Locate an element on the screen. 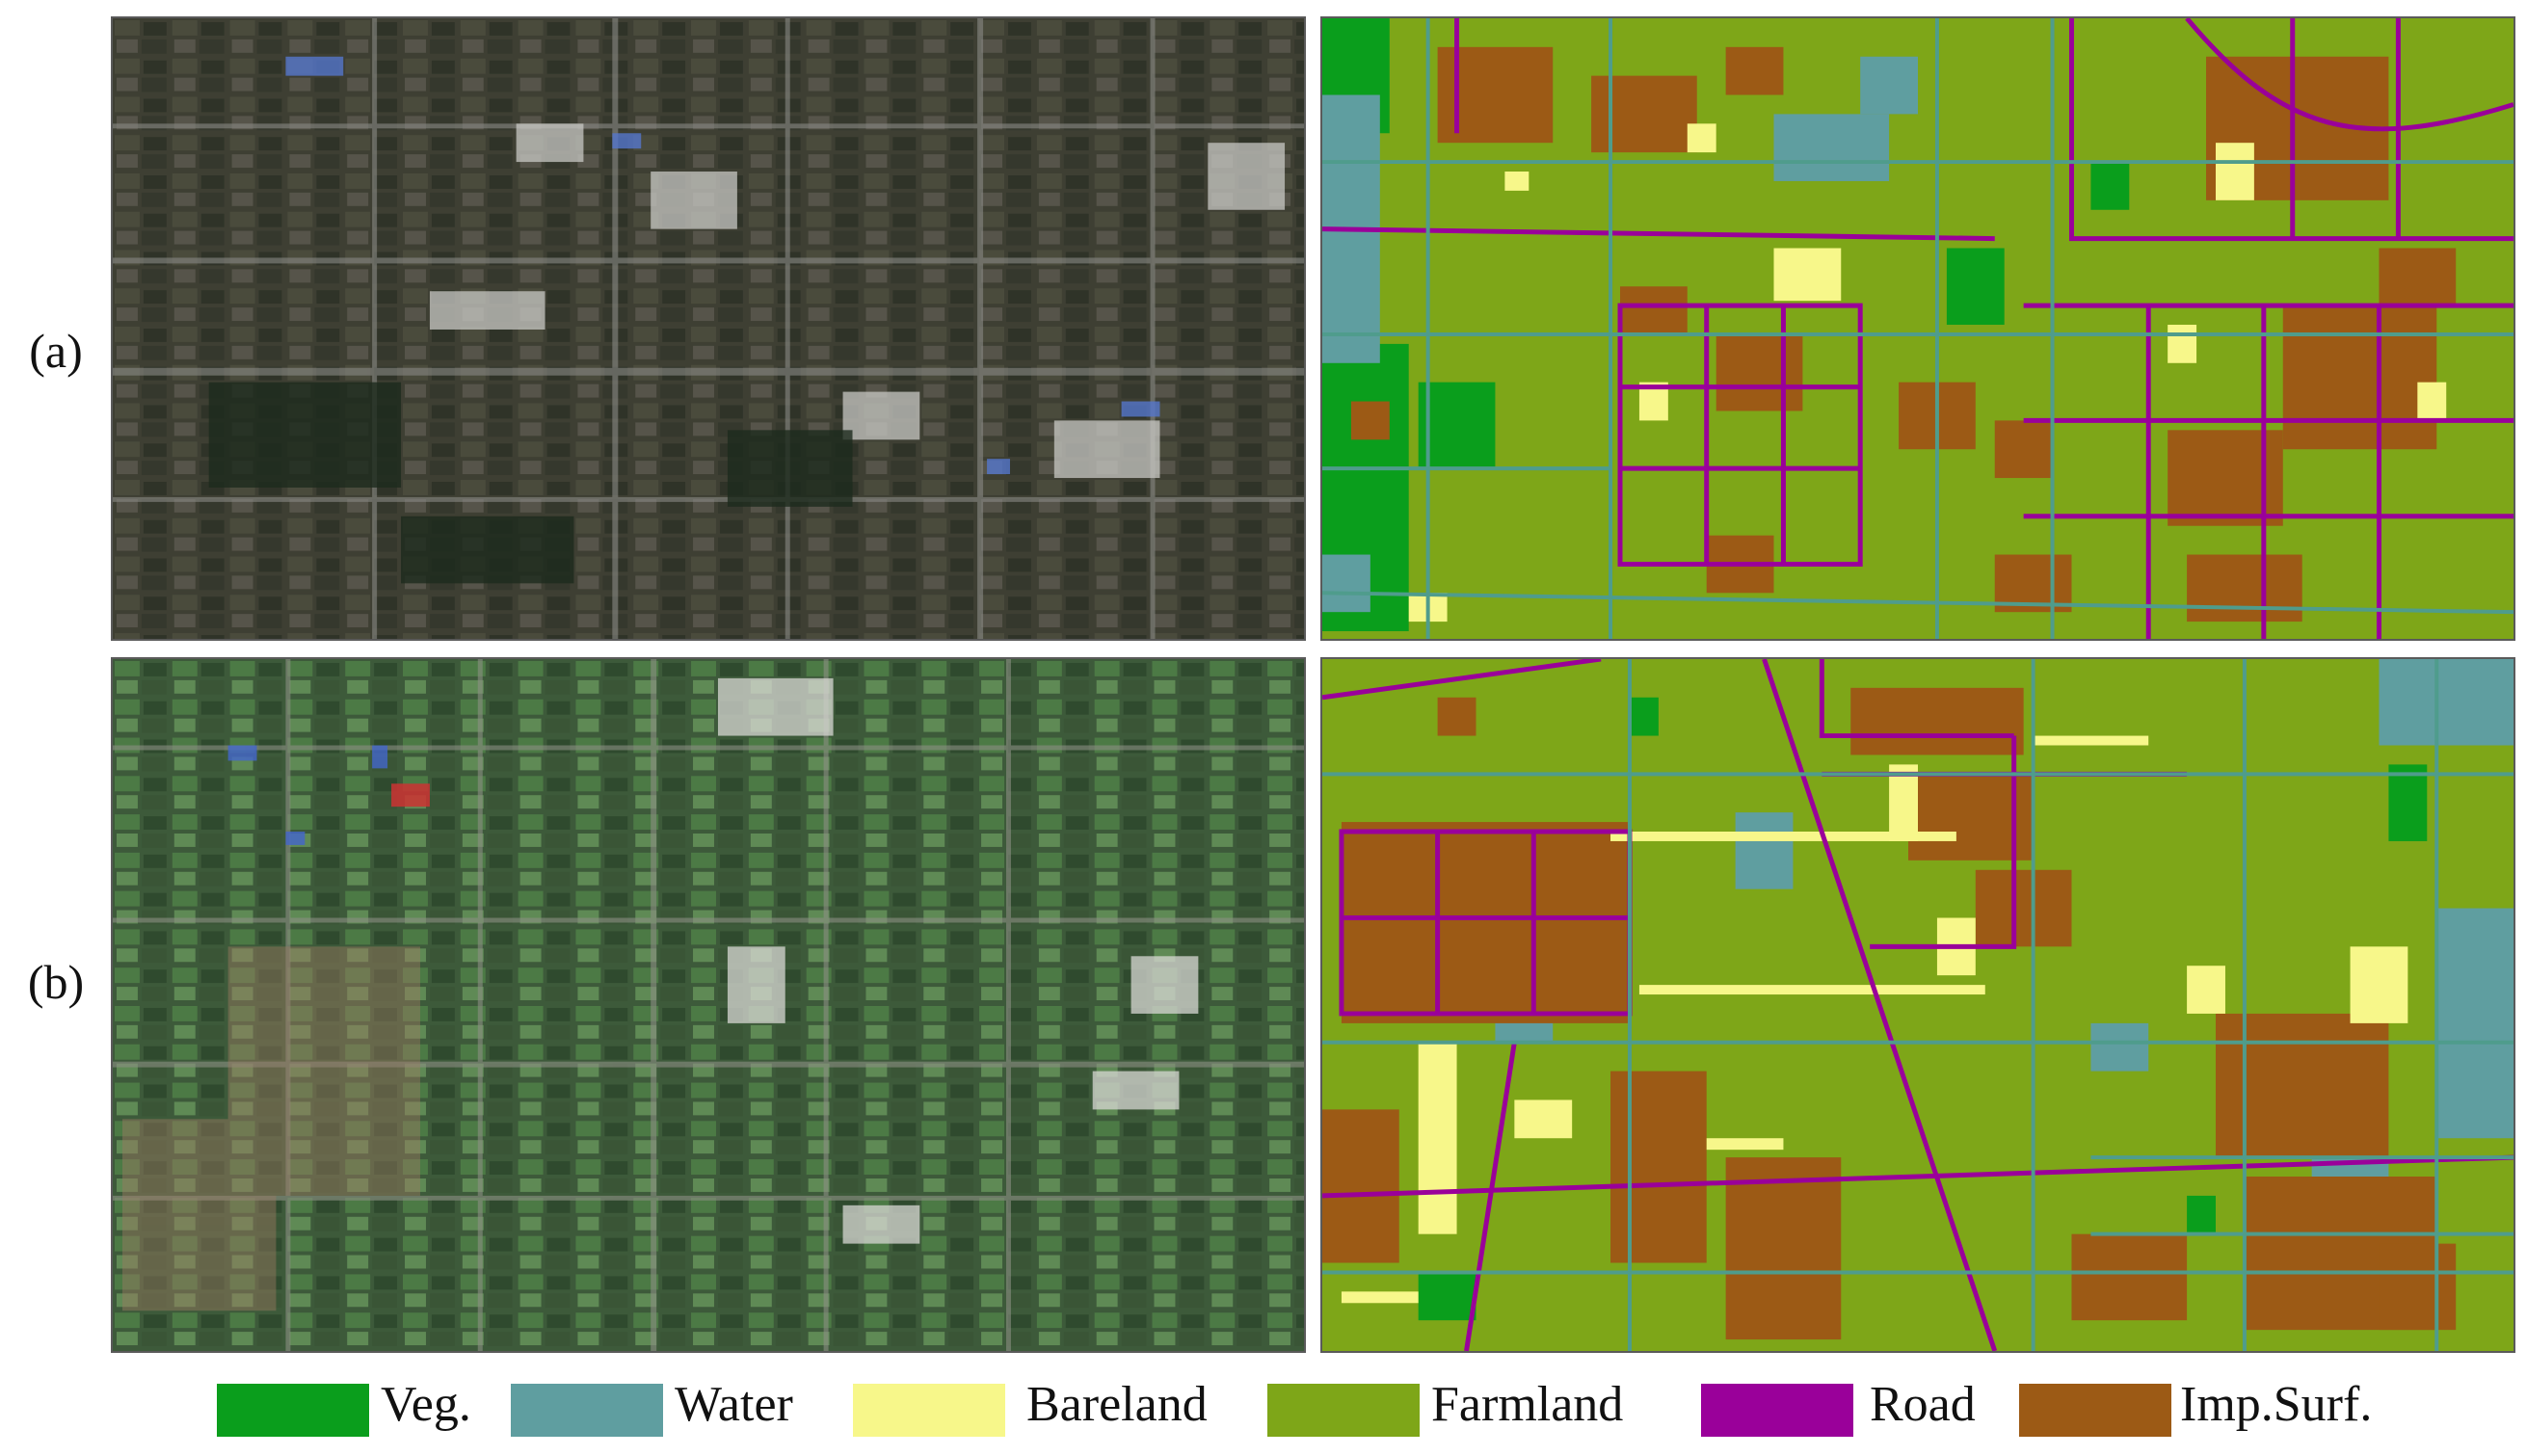 This screenshot has height=1456, width=2527. legend-swatch-bareland is located at coordinates (929, 1411).